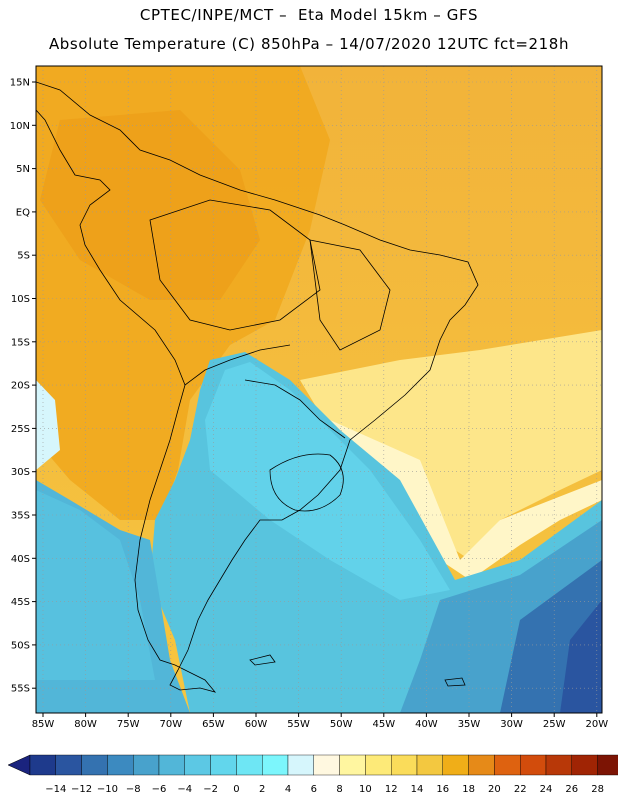  I want to click on chart-title-line-1: CPTEC/INPE/MCT – Eta Model 15km – GFS, so click(309, 15).